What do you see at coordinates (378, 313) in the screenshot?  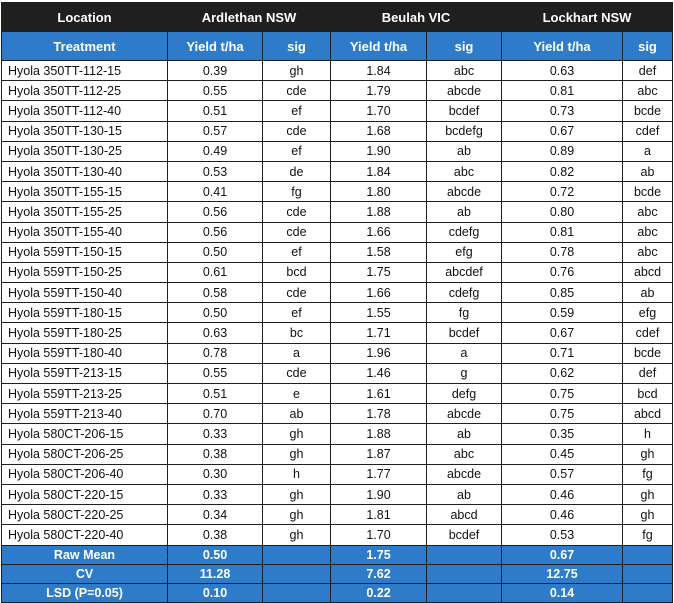 I see `beulah-yield-cell: 1.55` at bounding box center [378, 313].